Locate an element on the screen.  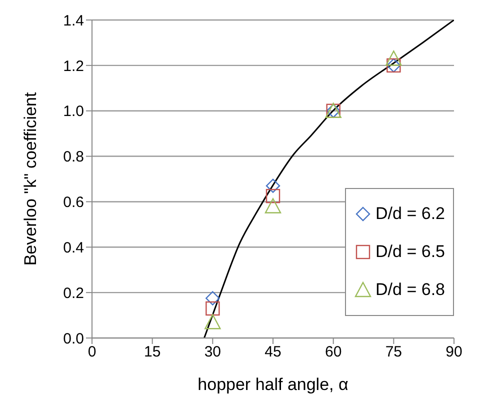
y-tick-label: 0.8 is located at coordinates (73, 157).